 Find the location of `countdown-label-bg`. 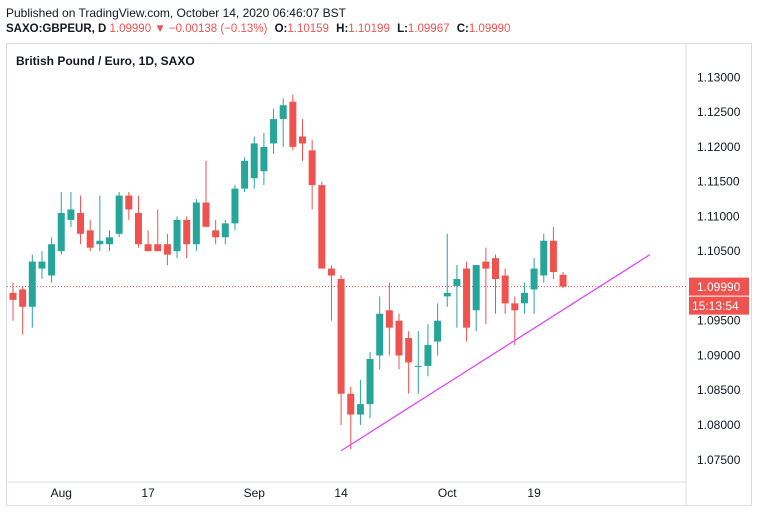

countdown-label-bg is located at coordinates (719, 305).